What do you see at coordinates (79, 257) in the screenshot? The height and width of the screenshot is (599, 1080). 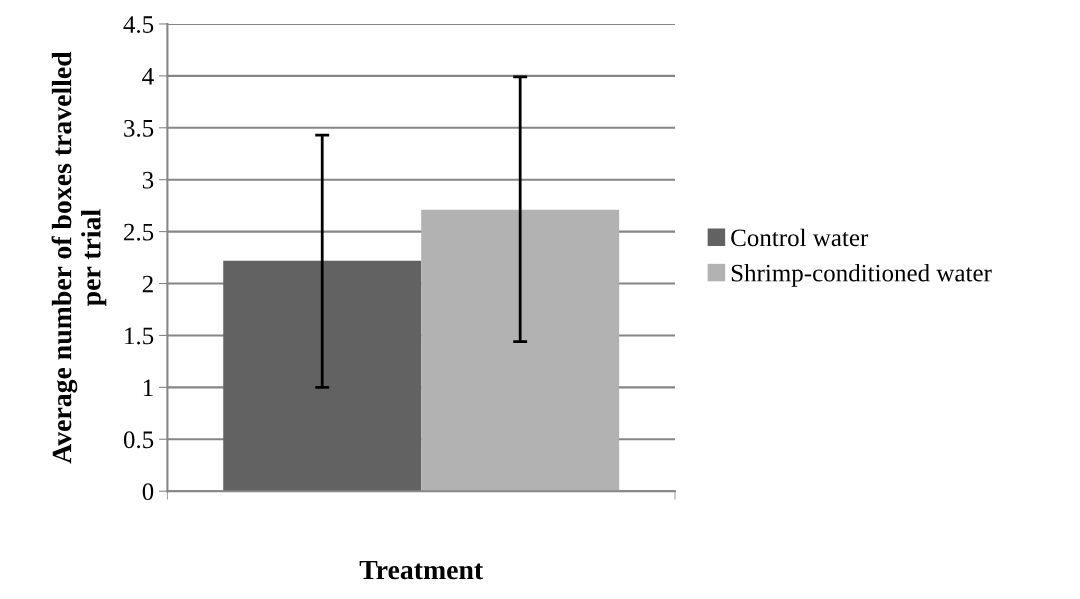 I see `y-axis-title: Average number of boxes travelled per trial` at bounding box center [79, 257].